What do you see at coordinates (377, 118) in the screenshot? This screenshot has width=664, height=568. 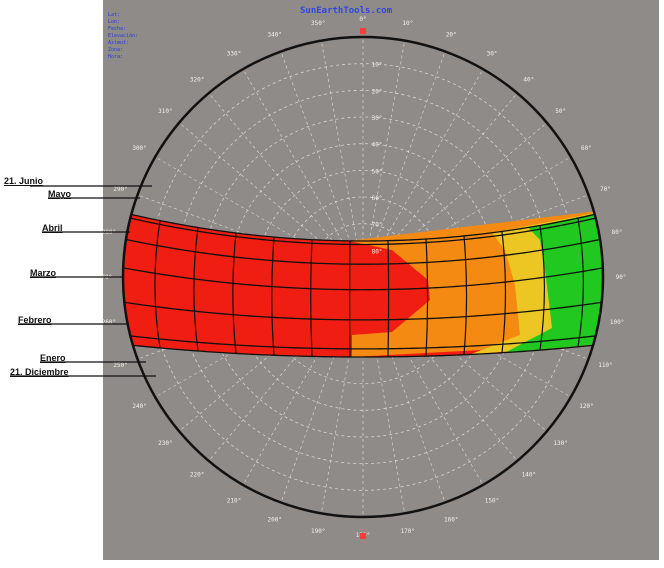 I see `elevation-label: 30°` at bounding box center [377, 118].